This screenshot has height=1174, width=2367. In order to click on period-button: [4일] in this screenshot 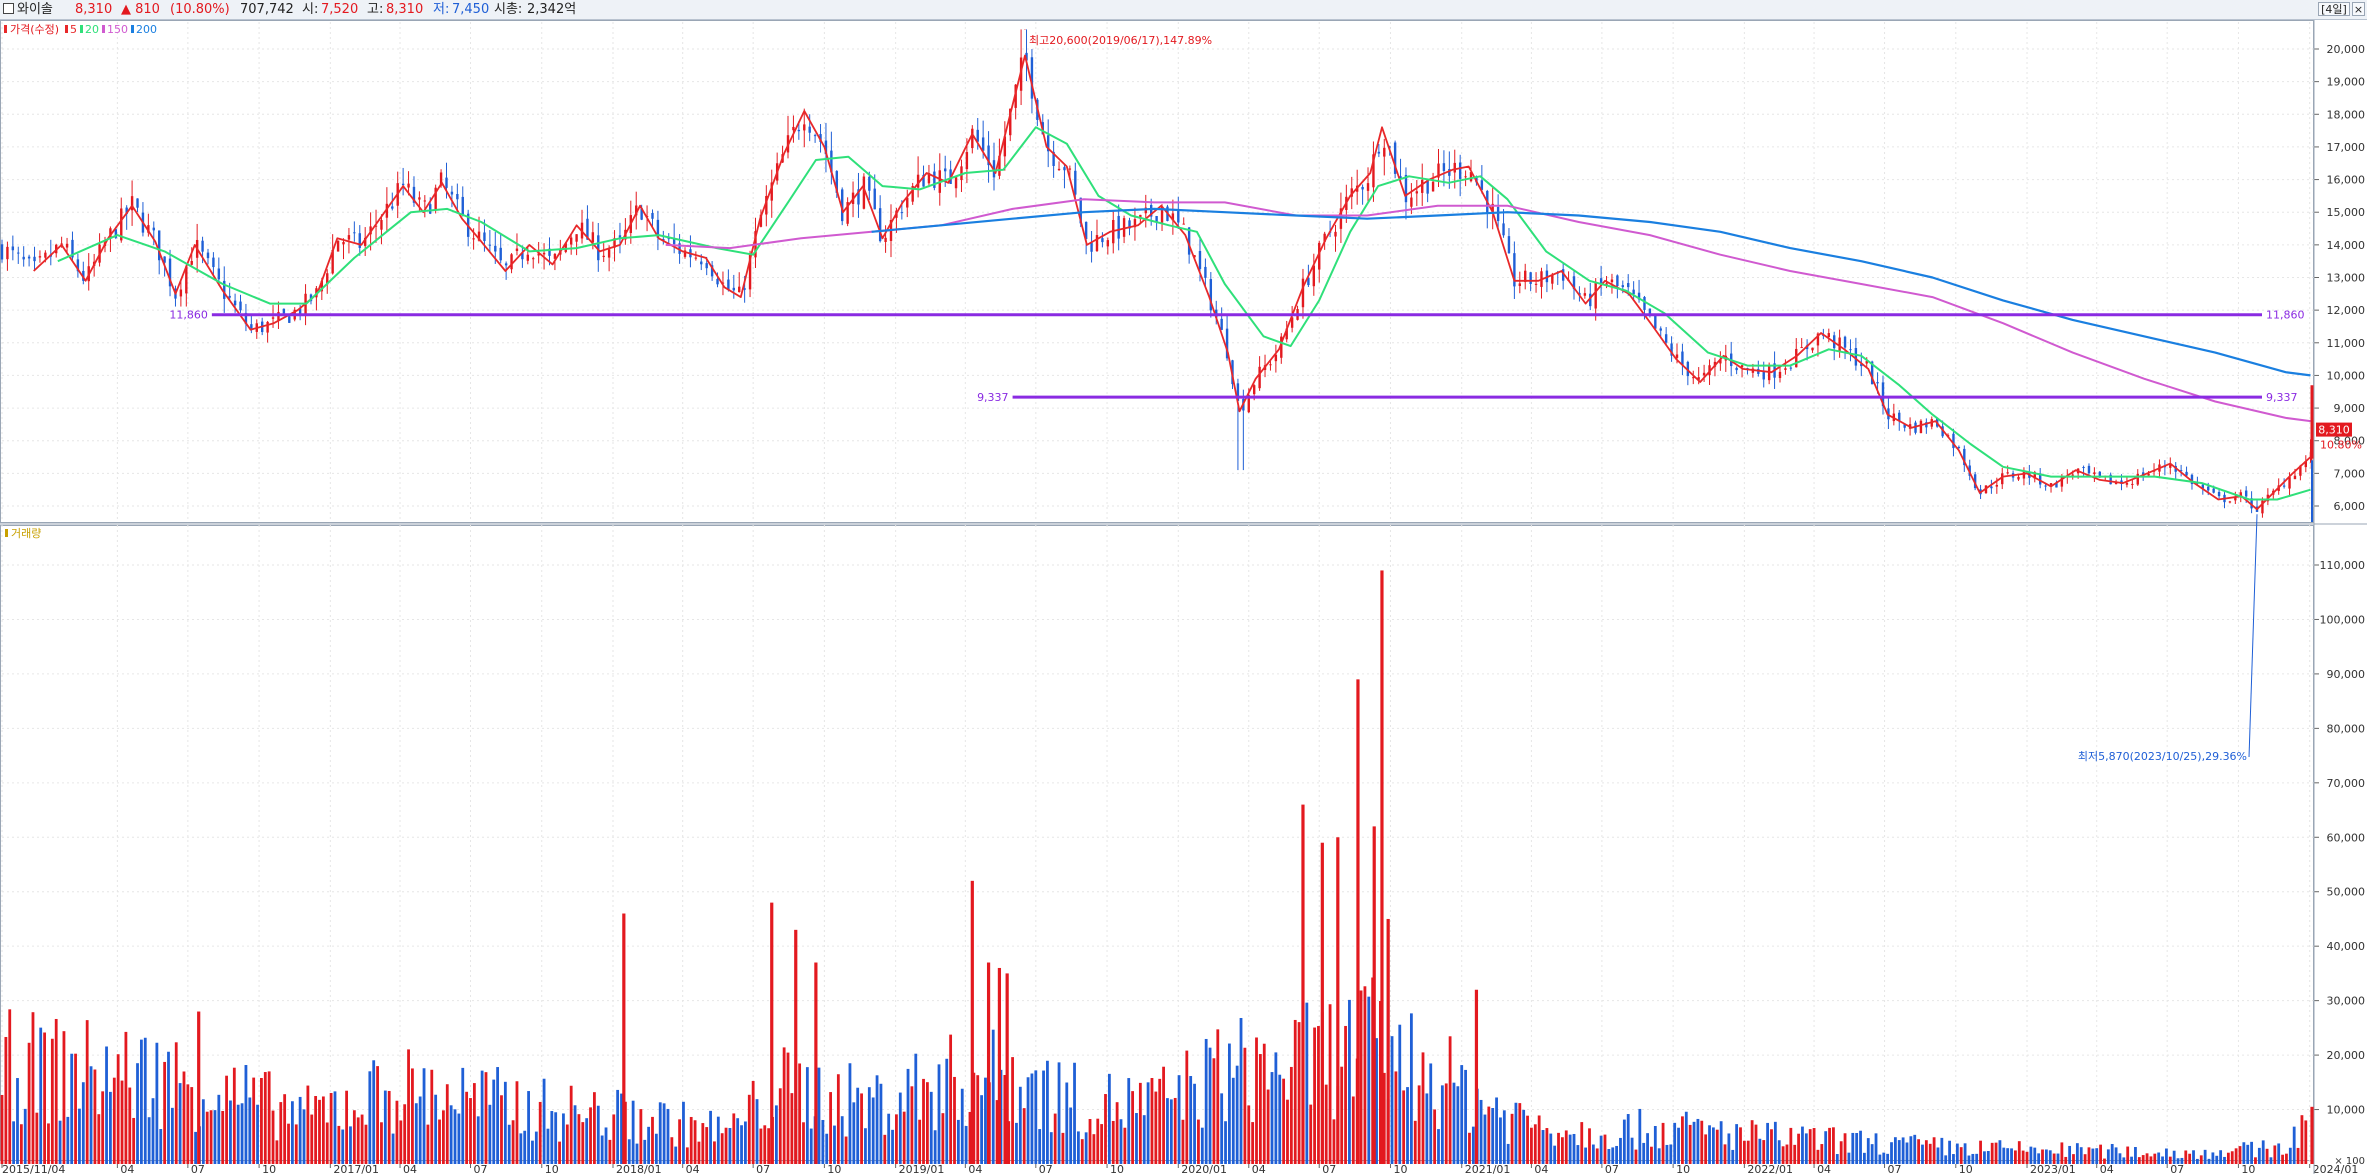, I will do `click(2334, 9)`.